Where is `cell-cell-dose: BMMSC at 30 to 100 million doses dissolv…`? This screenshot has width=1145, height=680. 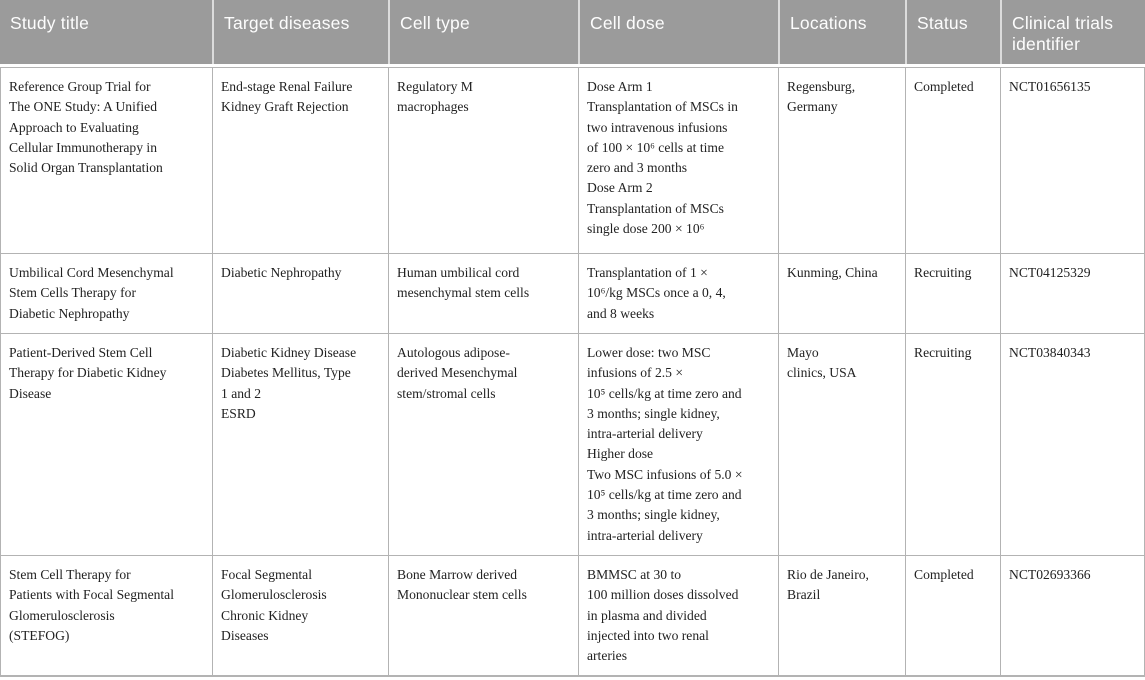 cell-cell-dose: BMMSC at 30 to 100 million doses dissolv… is located at coordinates (679, 615).